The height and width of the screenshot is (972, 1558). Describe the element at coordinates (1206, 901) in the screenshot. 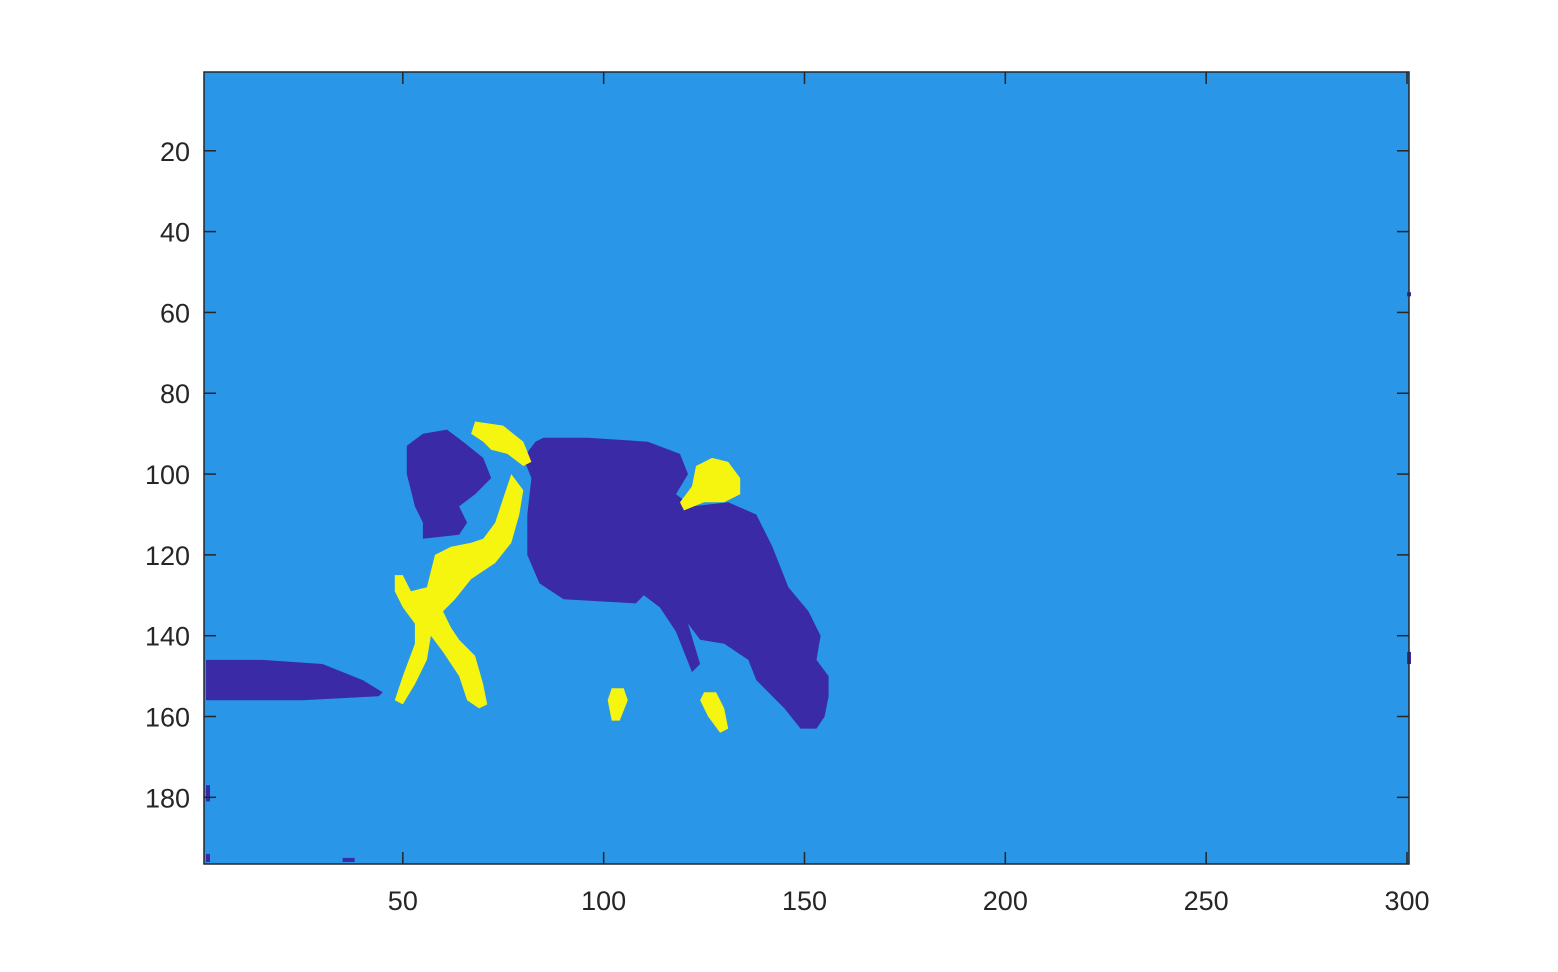

I see `x-tick-label: 250` at that location.